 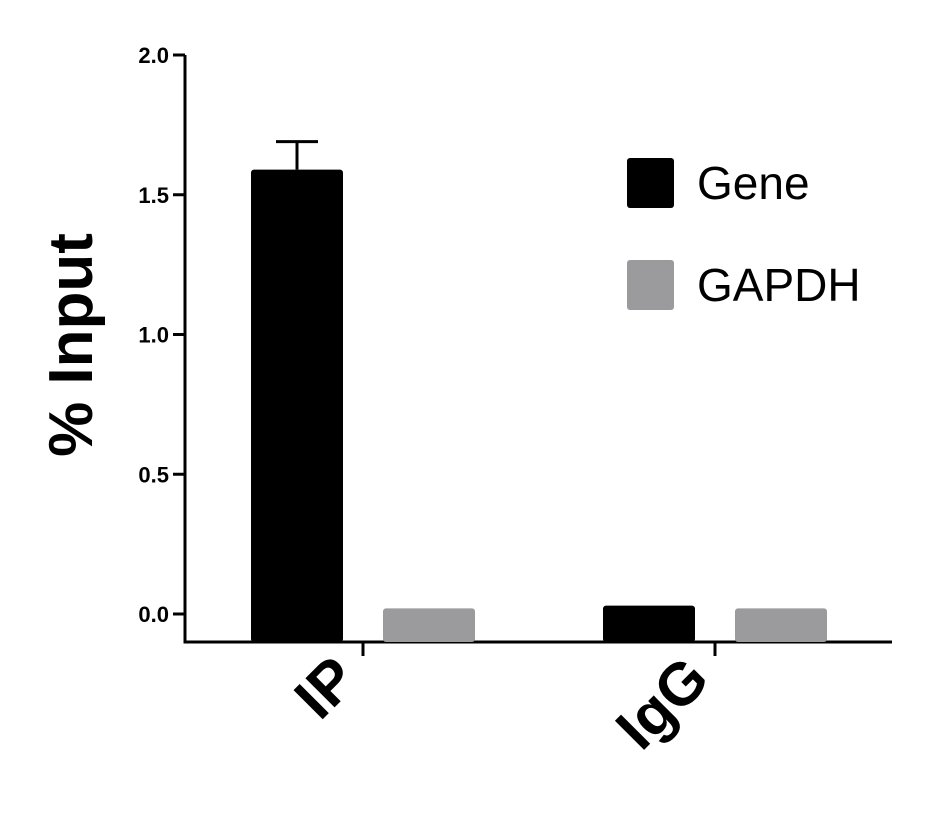 What do you see at coordinates (153, 614) in the screenshot?
I see `y-tick-label: 0.0` at bounding box center [153, 614].